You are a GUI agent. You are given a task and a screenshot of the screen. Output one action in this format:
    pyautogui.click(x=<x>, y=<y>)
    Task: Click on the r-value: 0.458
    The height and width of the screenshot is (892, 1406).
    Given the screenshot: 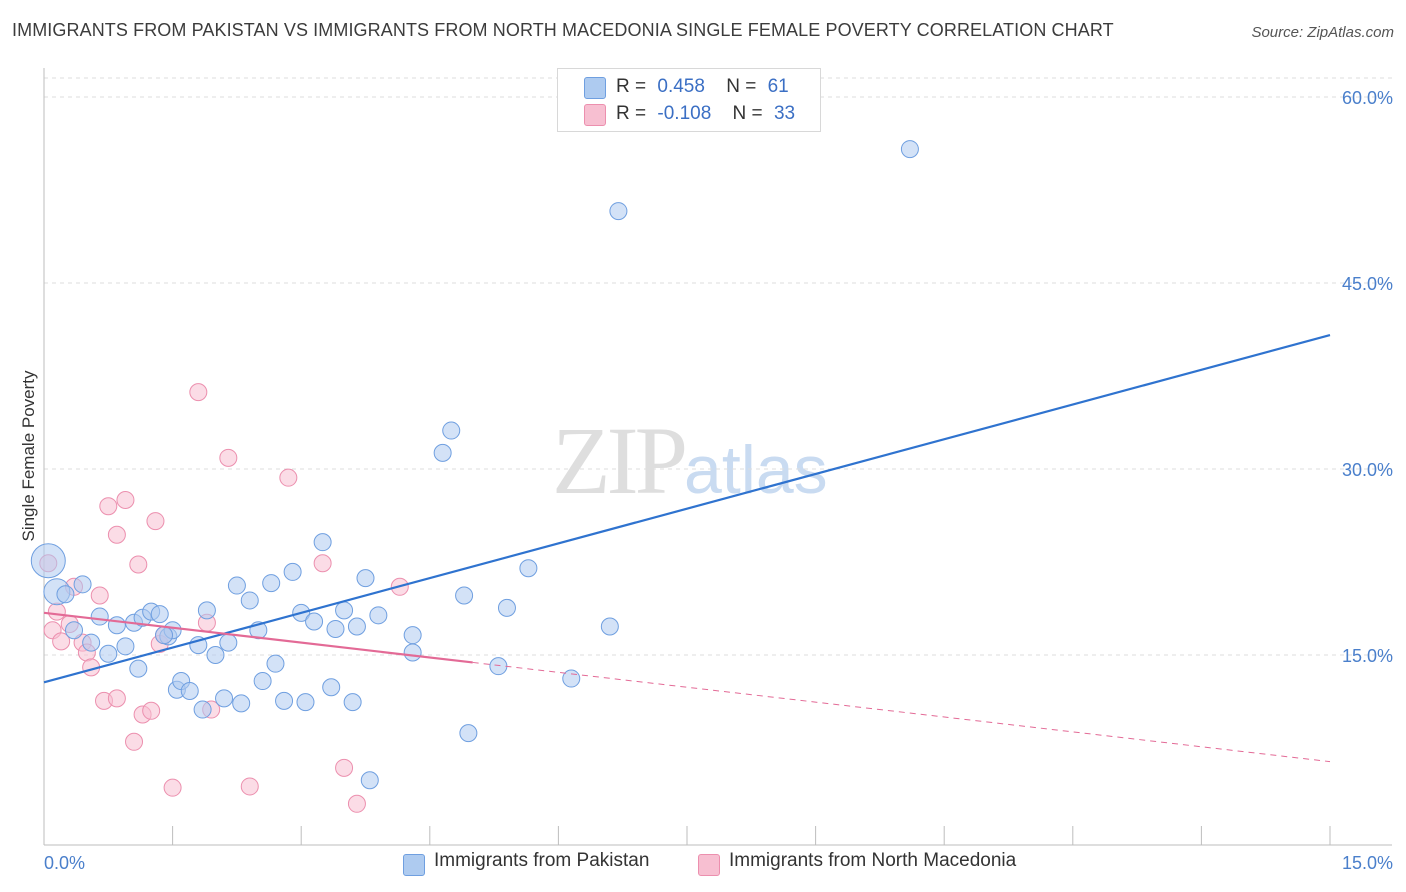 What is the action you would take?
    pyautogui.click(x=681, y=86)
    